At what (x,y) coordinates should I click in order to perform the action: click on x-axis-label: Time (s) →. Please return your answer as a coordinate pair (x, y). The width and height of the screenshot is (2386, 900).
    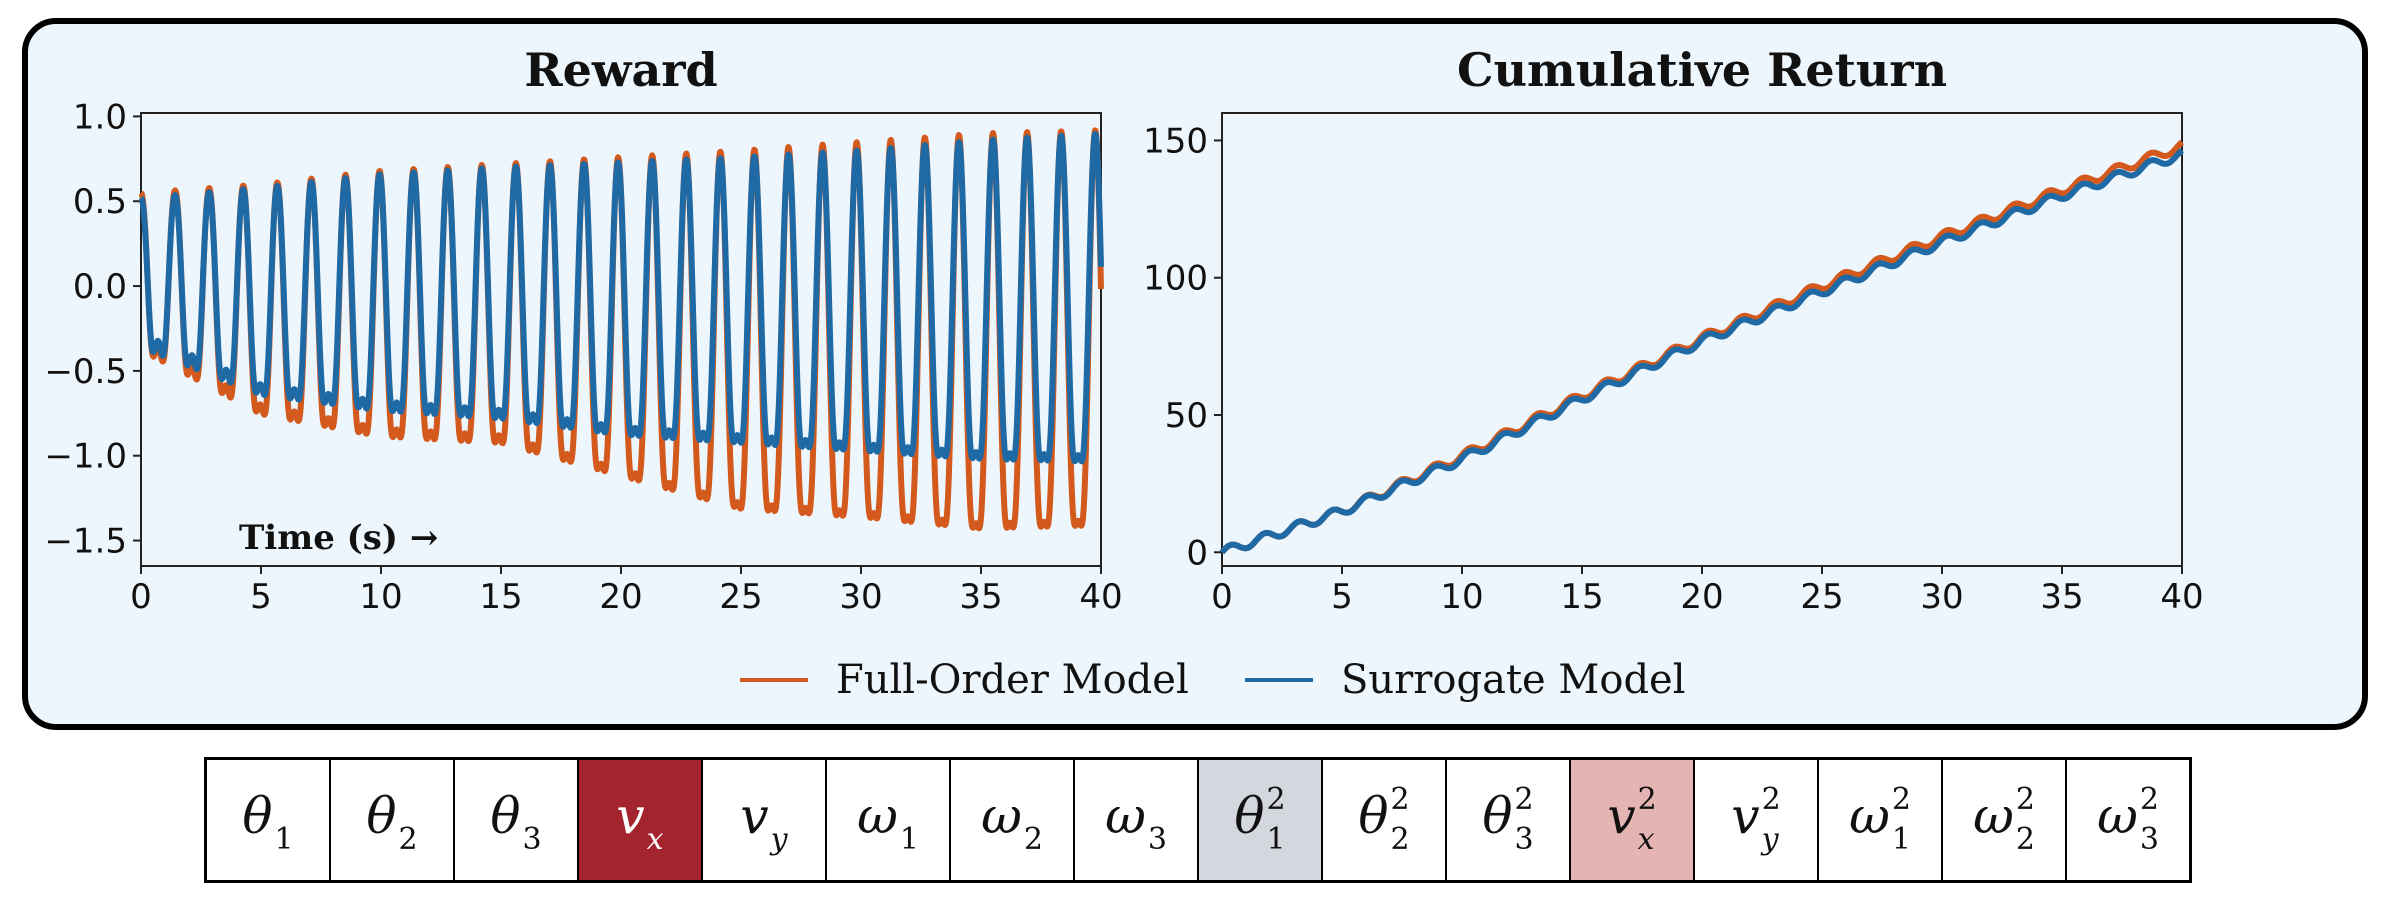
    Looking at the image, I should click on (338, 538).